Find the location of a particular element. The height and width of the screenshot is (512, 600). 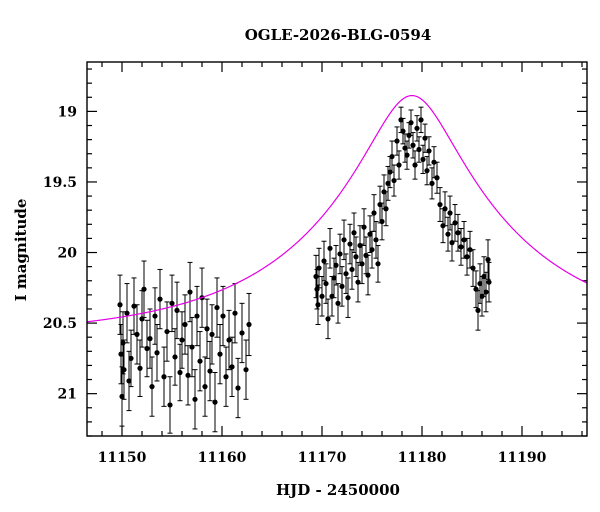

x-tick-label: 11150 is located at coordinates (122, 458).